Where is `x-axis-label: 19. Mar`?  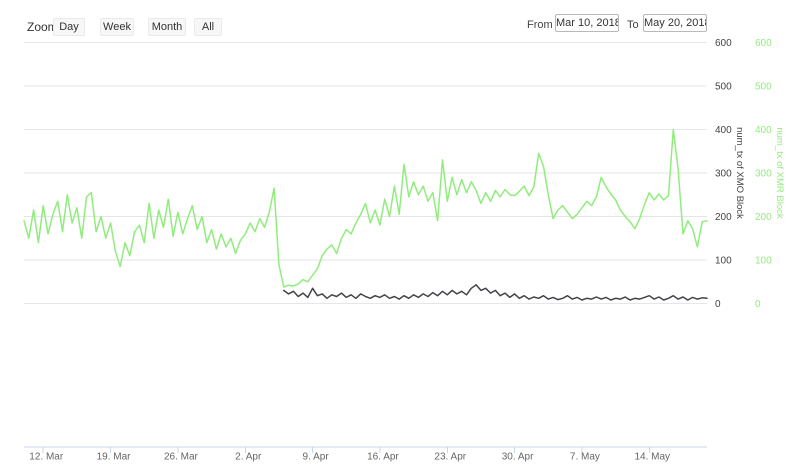 x-axis-label: 19. Mar is located at coordinates (114, 457).